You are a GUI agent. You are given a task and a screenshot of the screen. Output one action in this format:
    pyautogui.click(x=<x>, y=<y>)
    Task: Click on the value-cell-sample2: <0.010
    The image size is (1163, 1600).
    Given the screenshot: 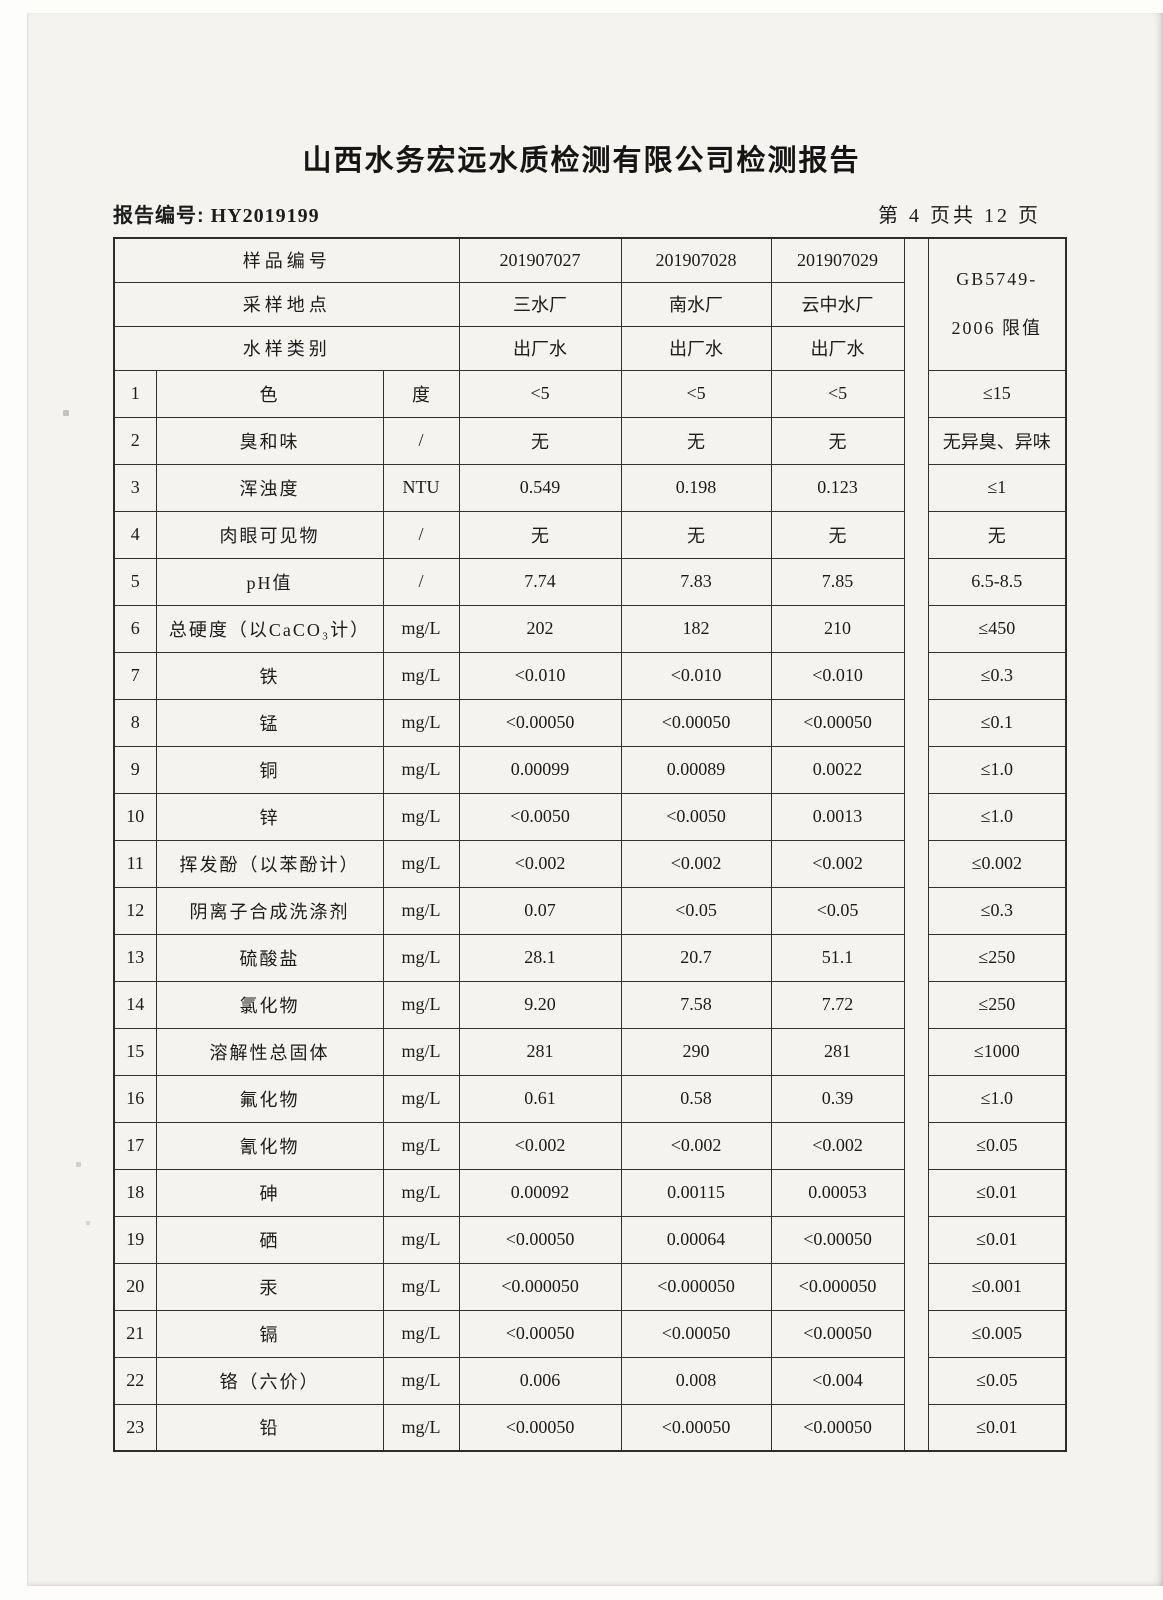 What is the action you would take?
    pyautogui.click(x=696, y=675)
    